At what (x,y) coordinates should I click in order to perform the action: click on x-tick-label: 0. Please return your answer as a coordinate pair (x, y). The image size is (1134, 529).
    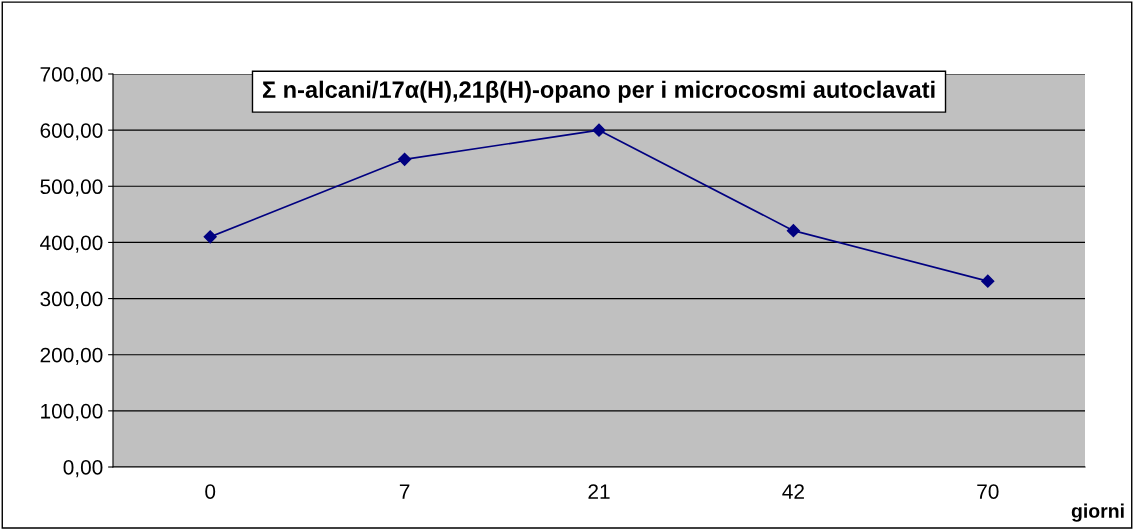
    Looking at the image, I should click on (210, 491).